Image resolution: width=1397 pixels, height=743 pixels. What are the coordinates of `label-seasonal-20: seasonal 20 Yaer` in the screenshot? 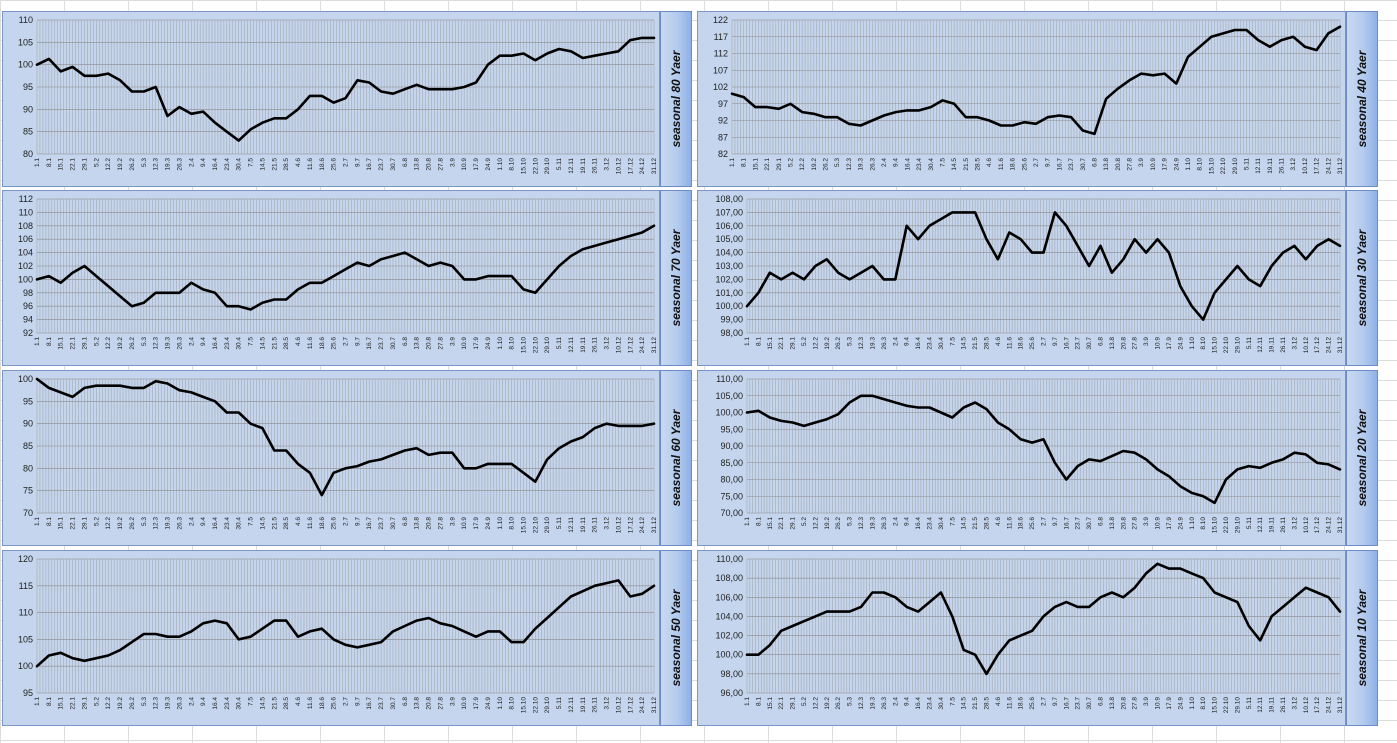 It's located at (1362, 458).